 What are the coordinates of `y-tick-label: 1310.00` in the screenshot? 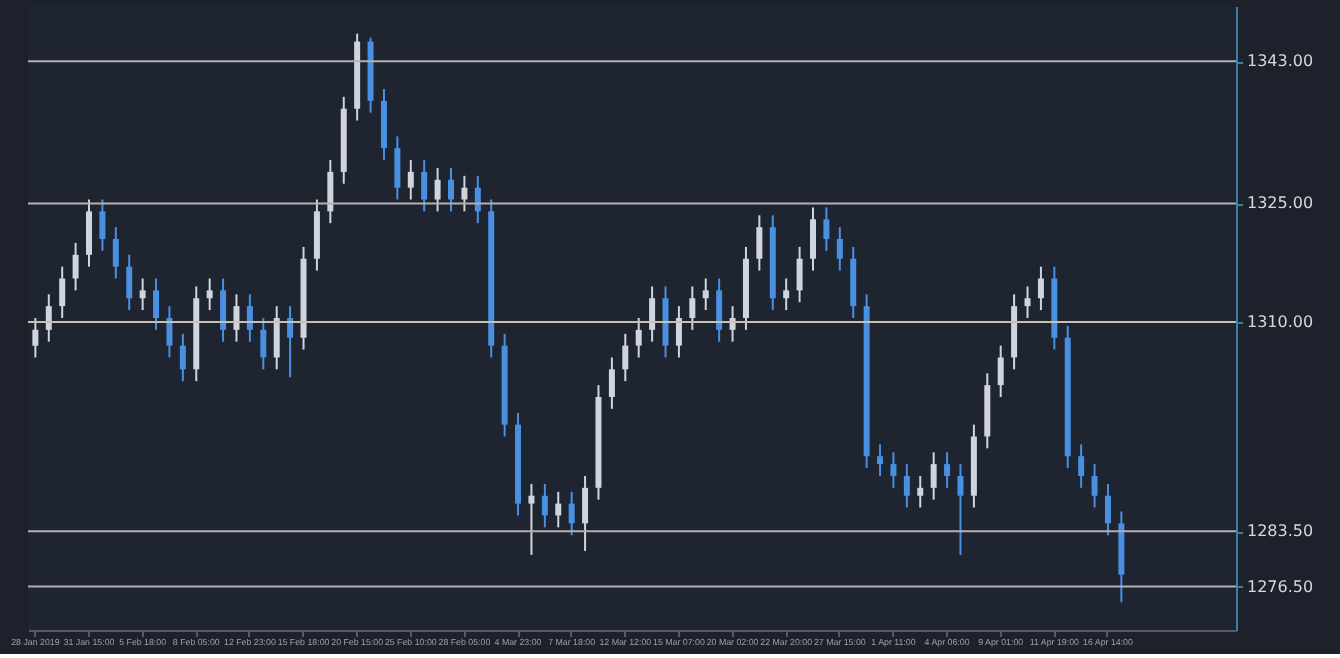 It's located at (1280, 321).